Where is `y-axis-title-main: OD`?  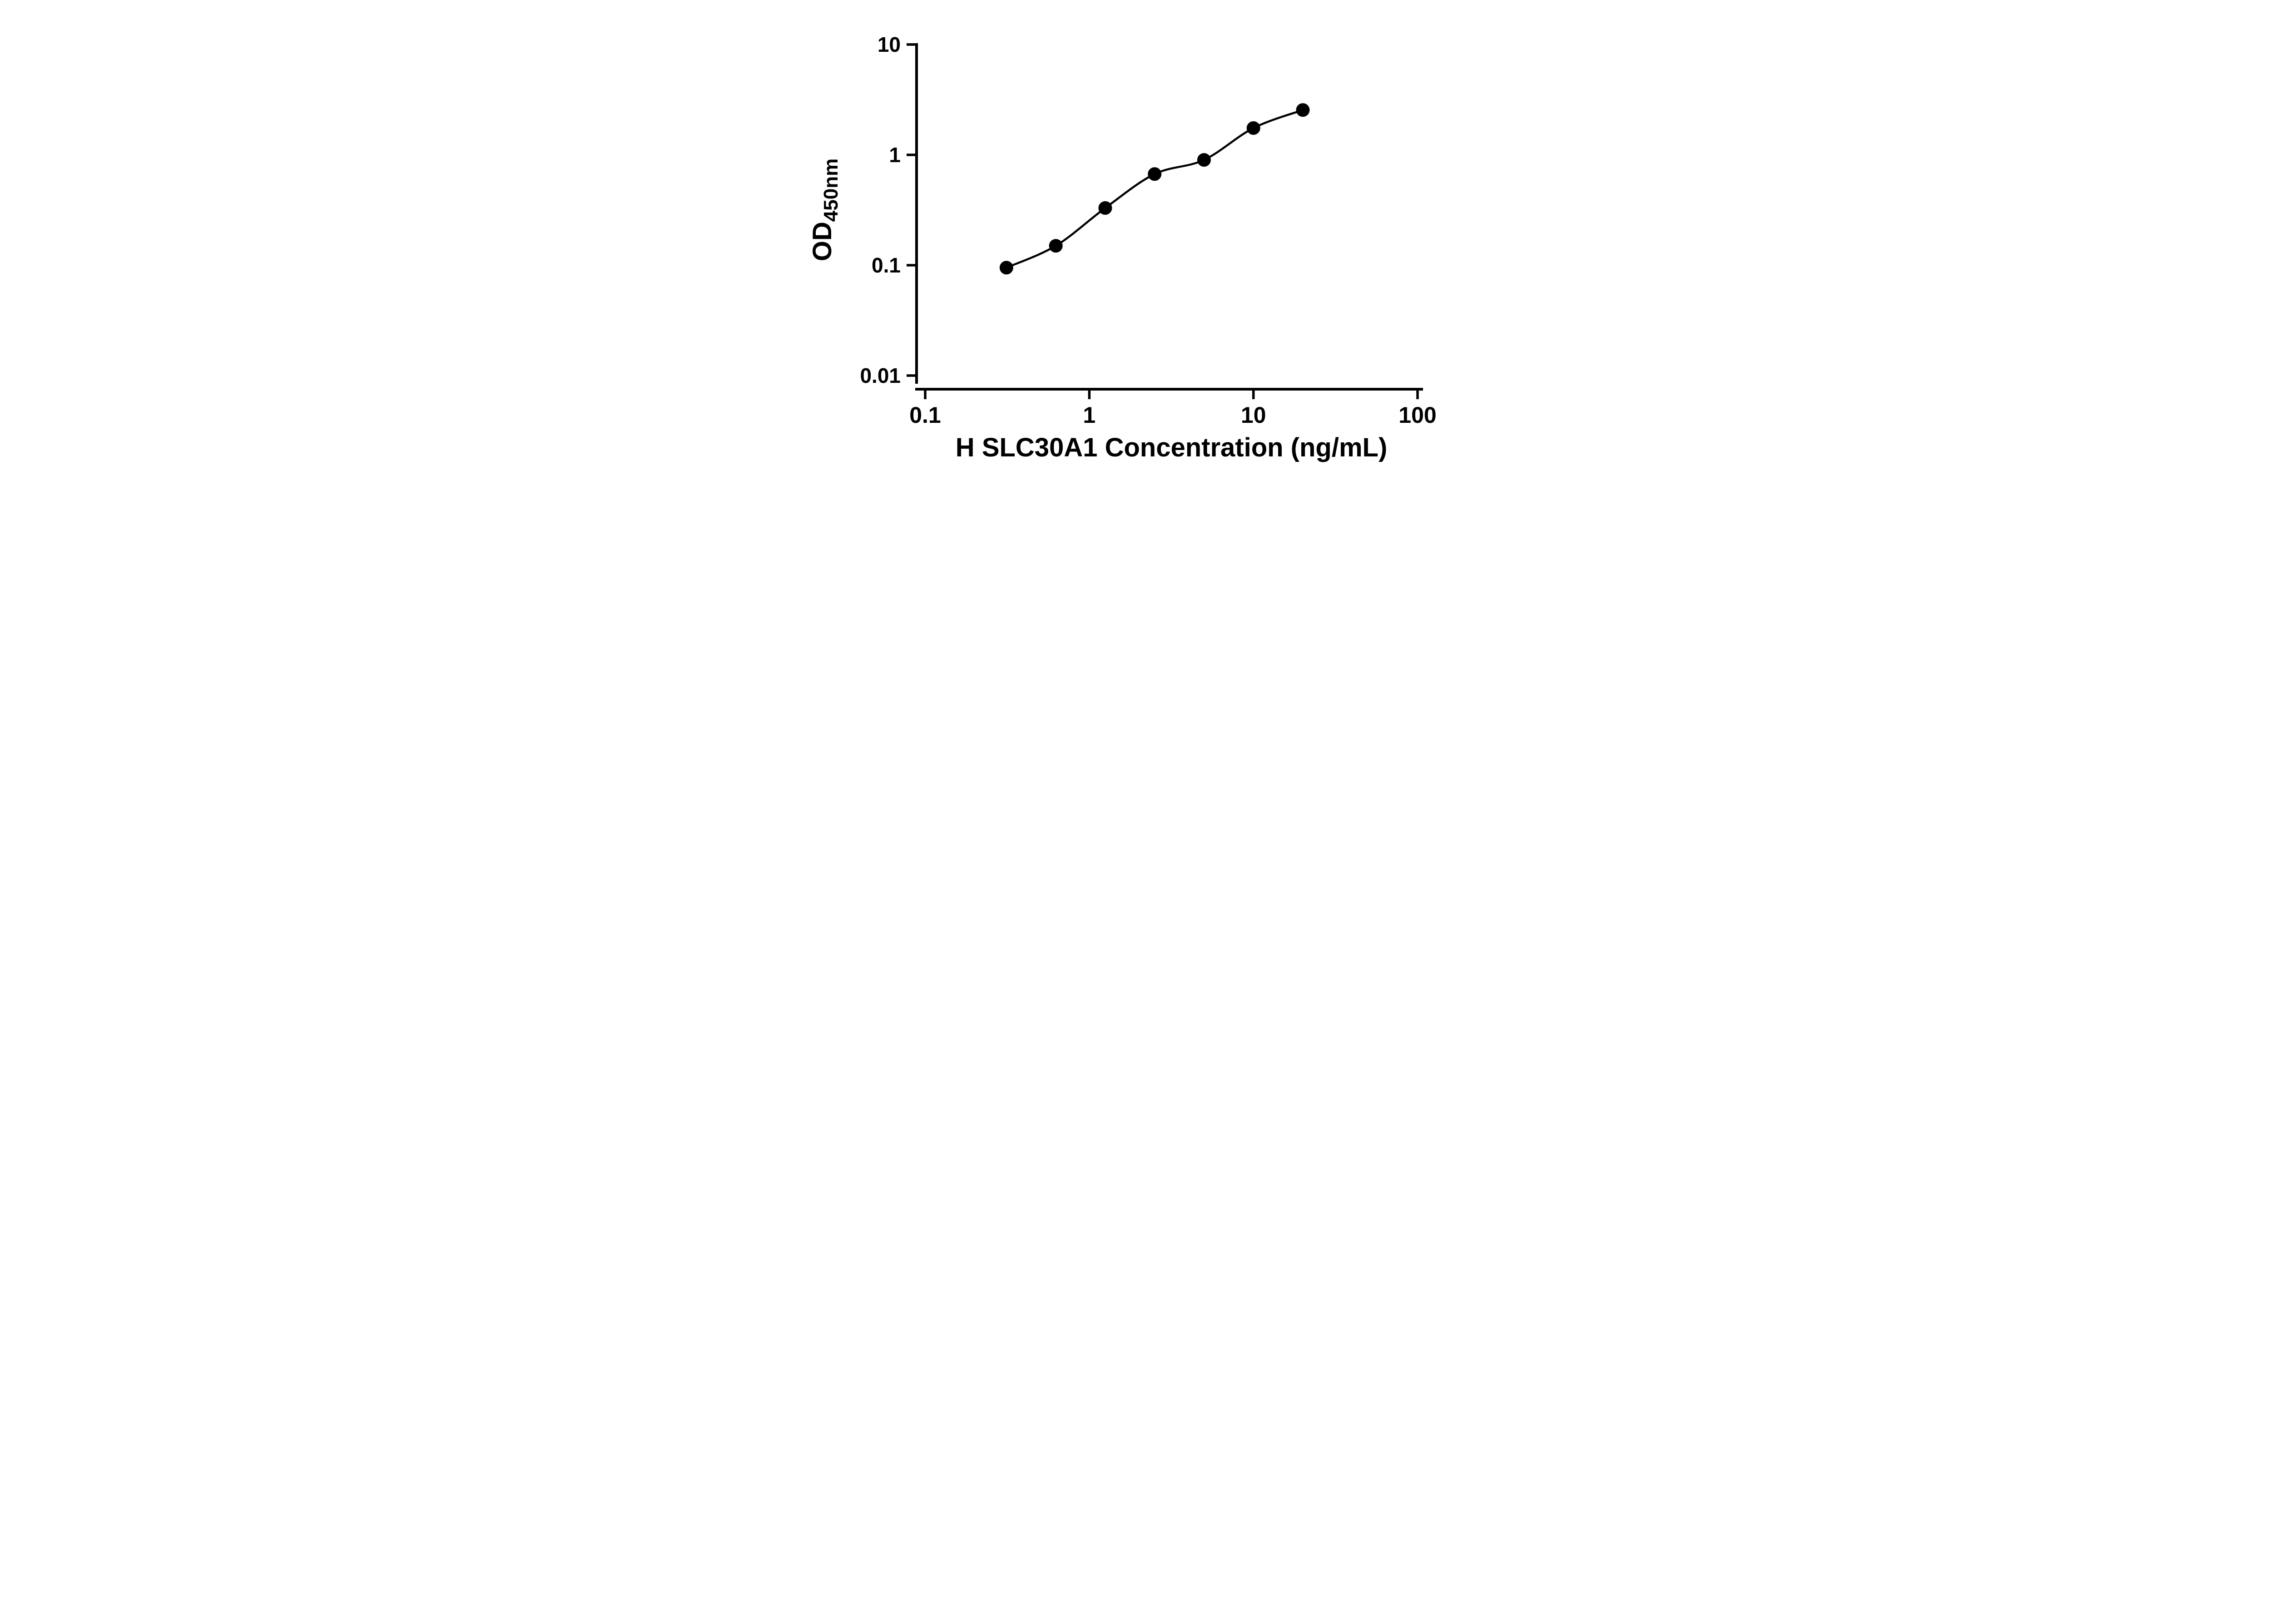
y-axis-title-main: OD is located at coordinates (822, 241).